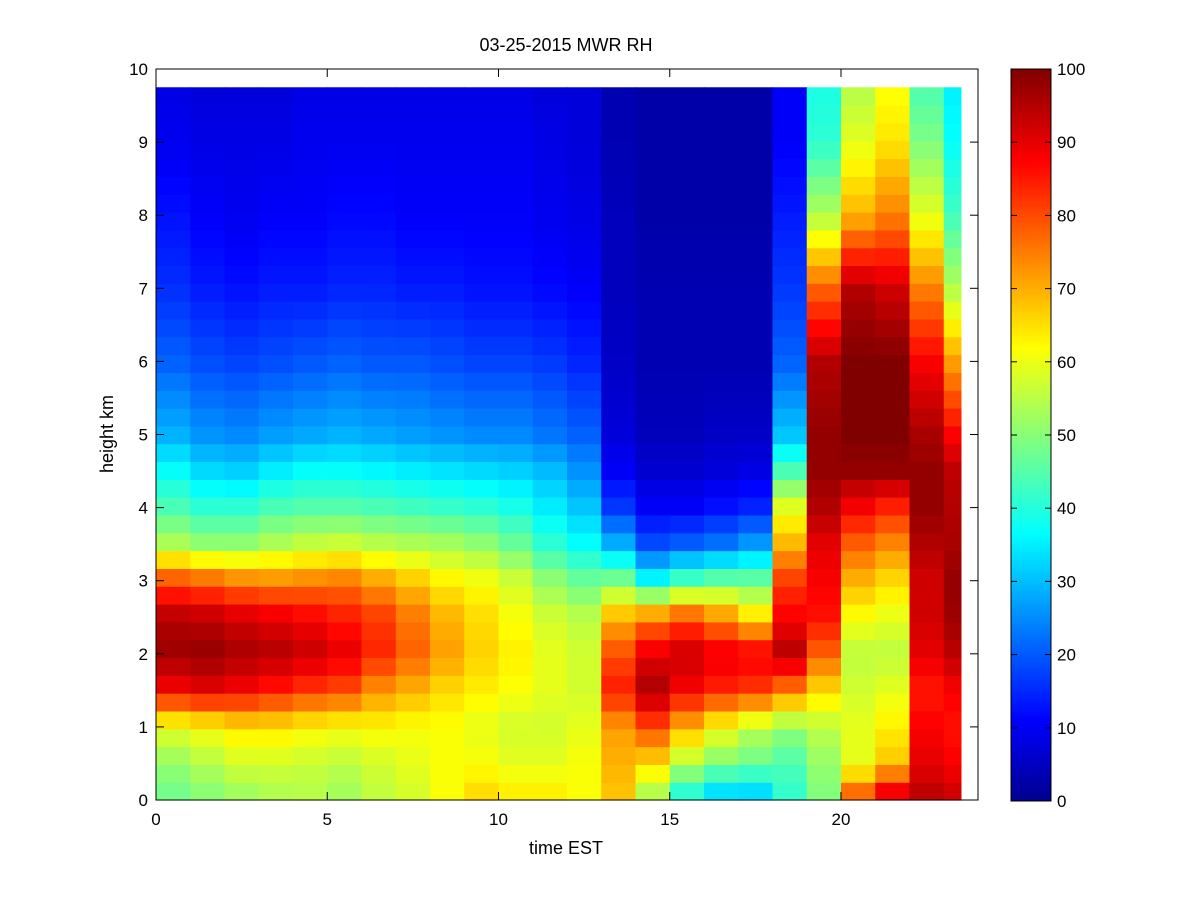  What do you see at coordinates (1066, 362) in the screenshot?
I see `colorbar-tick-label: 60` at bounding box center [1066, 362].